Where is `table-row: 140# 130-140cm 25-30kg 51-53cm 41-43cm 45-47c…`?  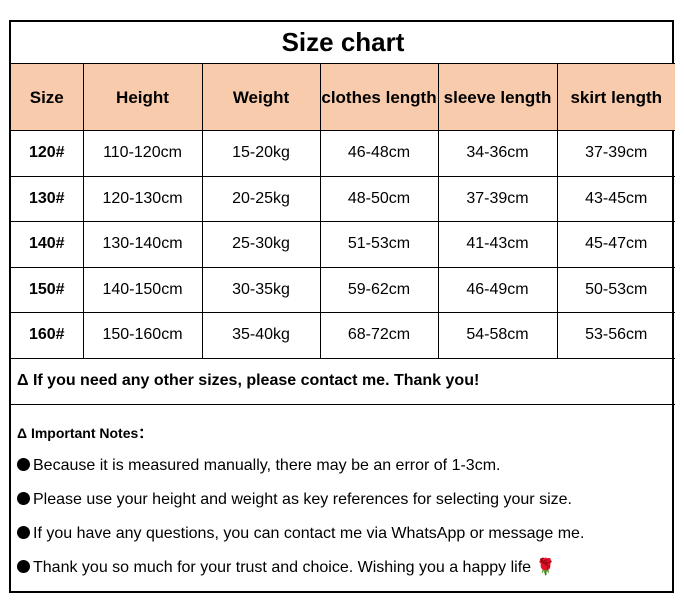 table-row: 140# 130-140cm 25-30kg 51-53cm 41-43cm 45-47c… is located at coordinates (343, 244).